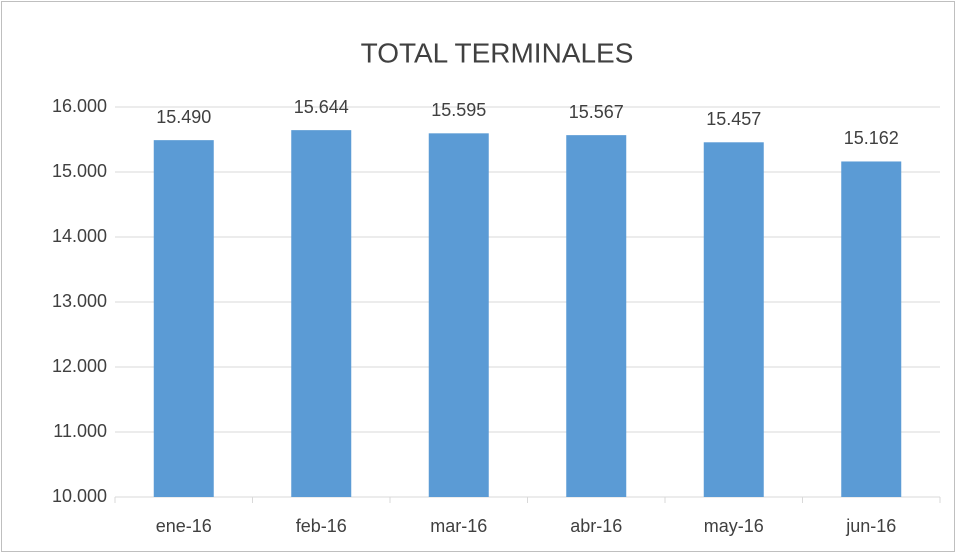 Image resolution: width=957 pixels, height=554 pixels. What do you see at coordinates (79, 106) in the screenshot?
I see `y-tick-label: 16.000` at bounding box center [79, 106].